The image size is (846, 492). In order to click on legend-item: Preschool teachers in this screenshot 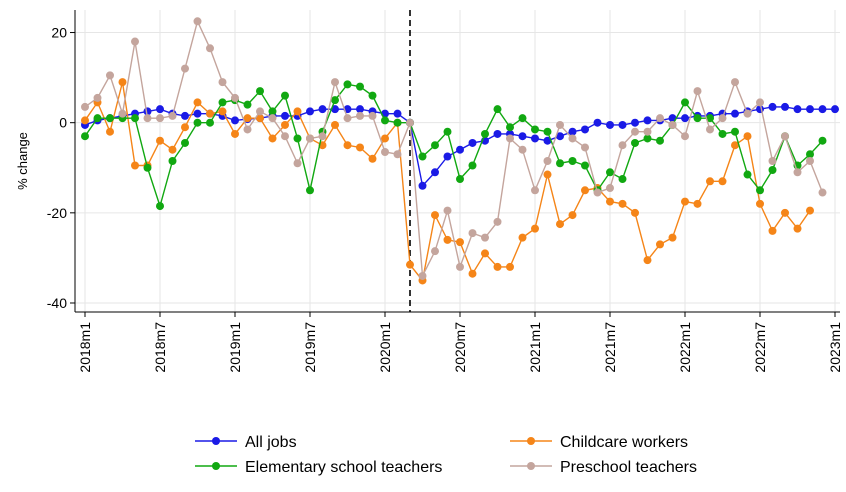, I will do `click(603, 467)`.